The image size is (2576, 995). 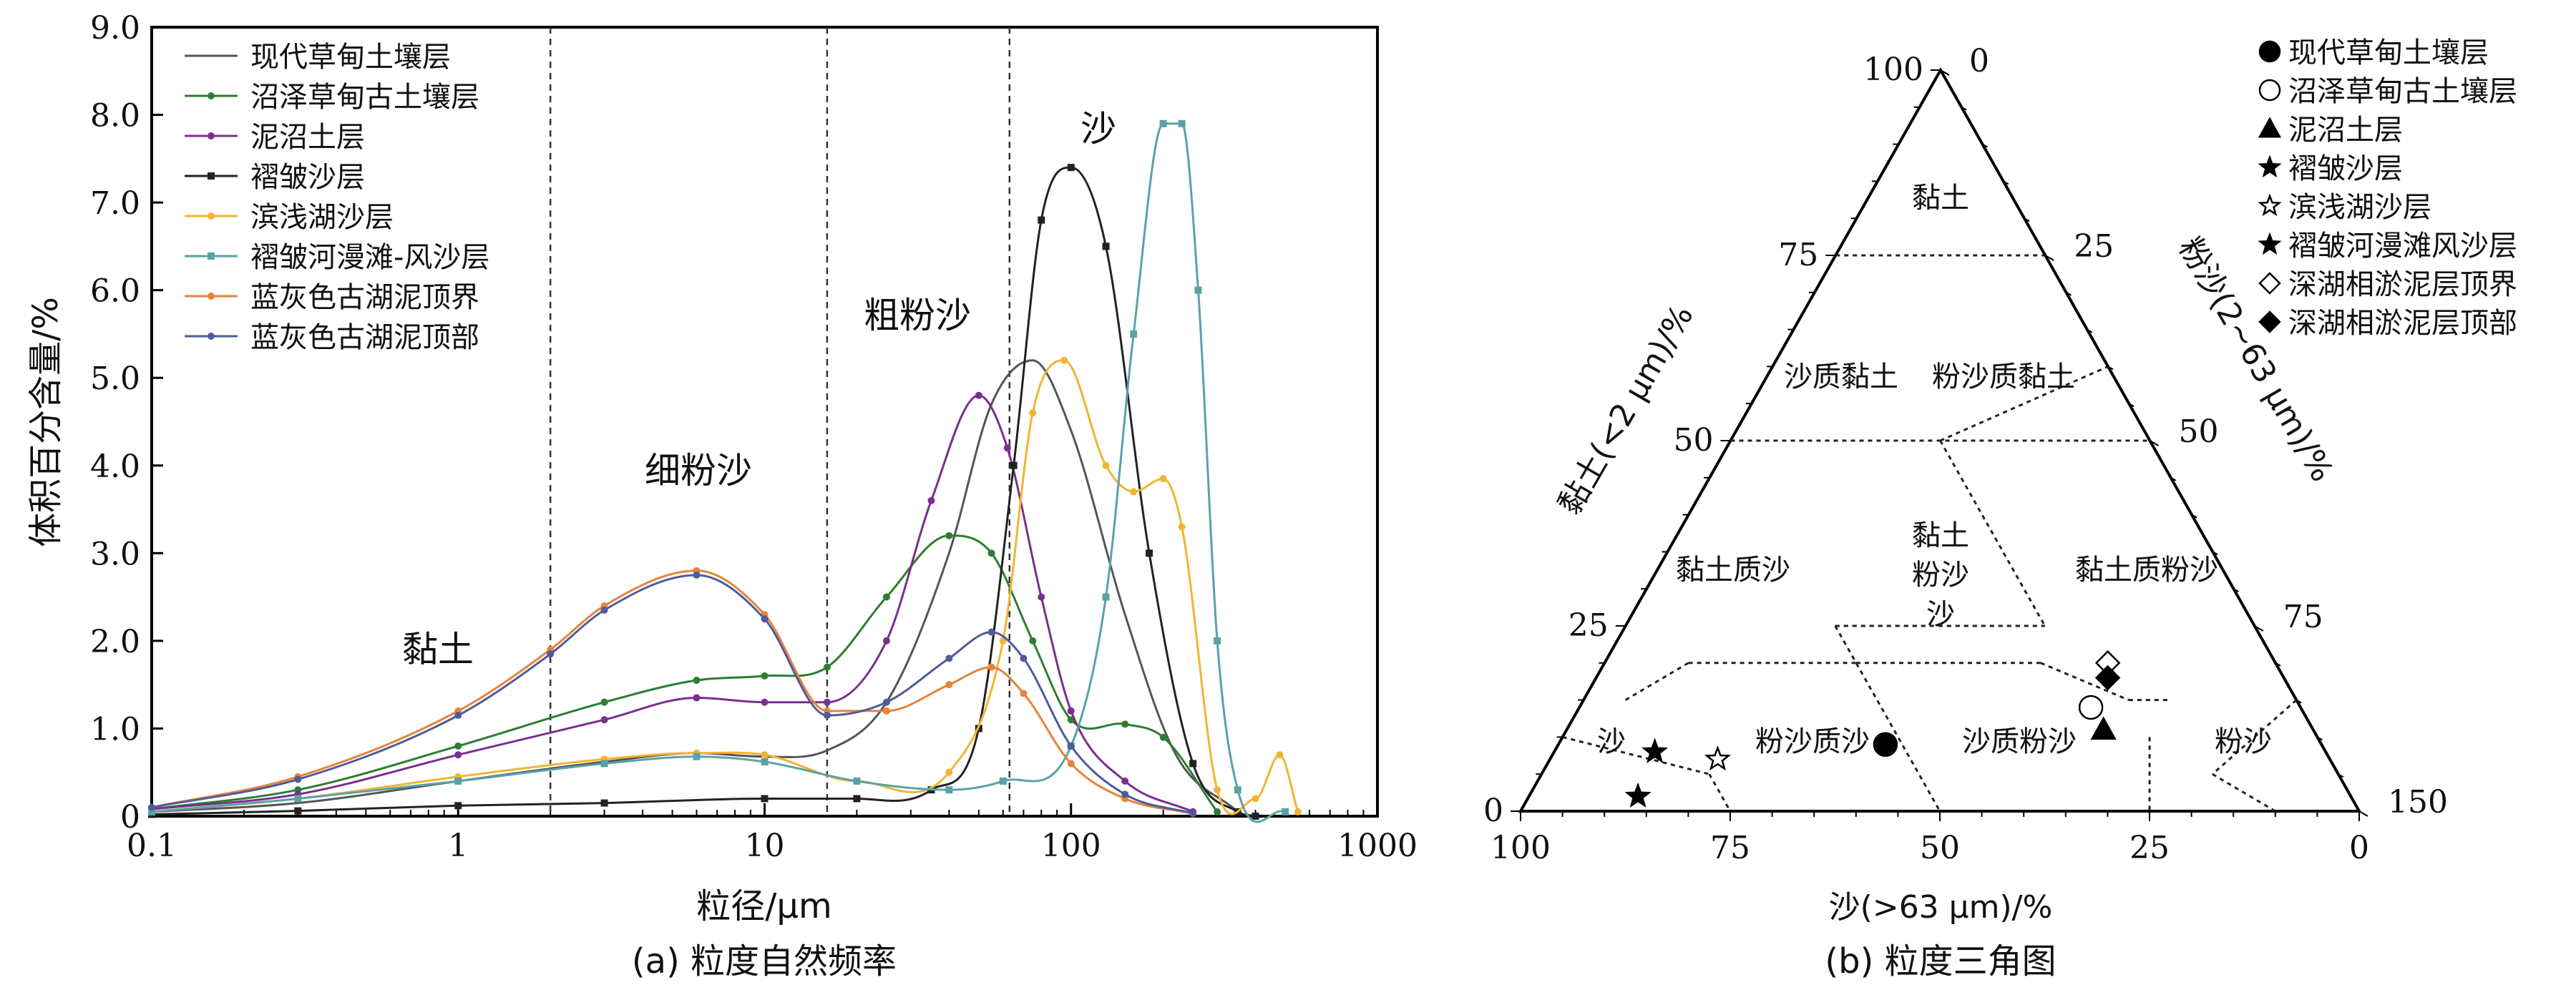 I want to click on left-axis-label: 黏土(<2 μm)/%, so click(x=1626, y=410).